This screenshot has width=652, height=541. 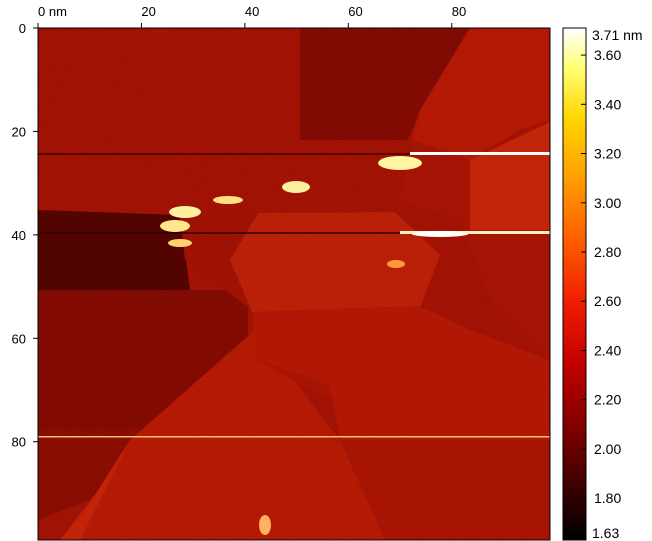 I want to click on y-tick-label: 80, so click(x=19, y=442).